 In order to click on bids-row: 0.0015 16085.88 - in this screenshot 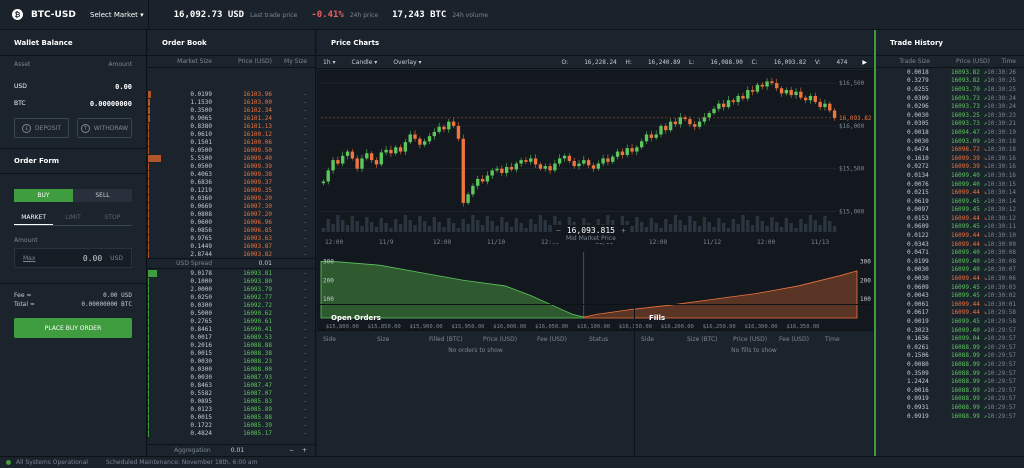, I will do `click(231, 417)`.